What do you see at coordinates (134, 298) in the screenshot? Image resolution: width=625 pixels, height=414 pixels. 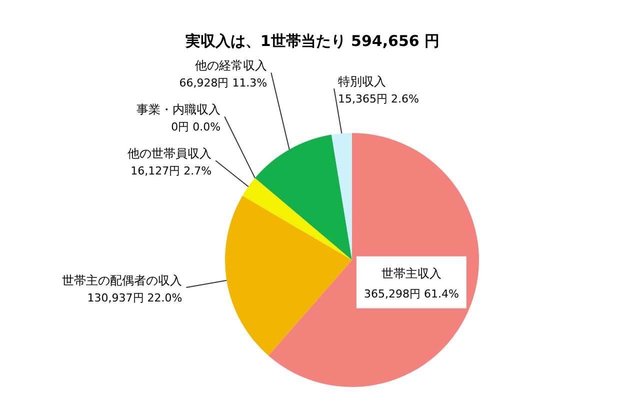 I see `data-label: 130,937円 22.0%` at bounding box center [134, 298].